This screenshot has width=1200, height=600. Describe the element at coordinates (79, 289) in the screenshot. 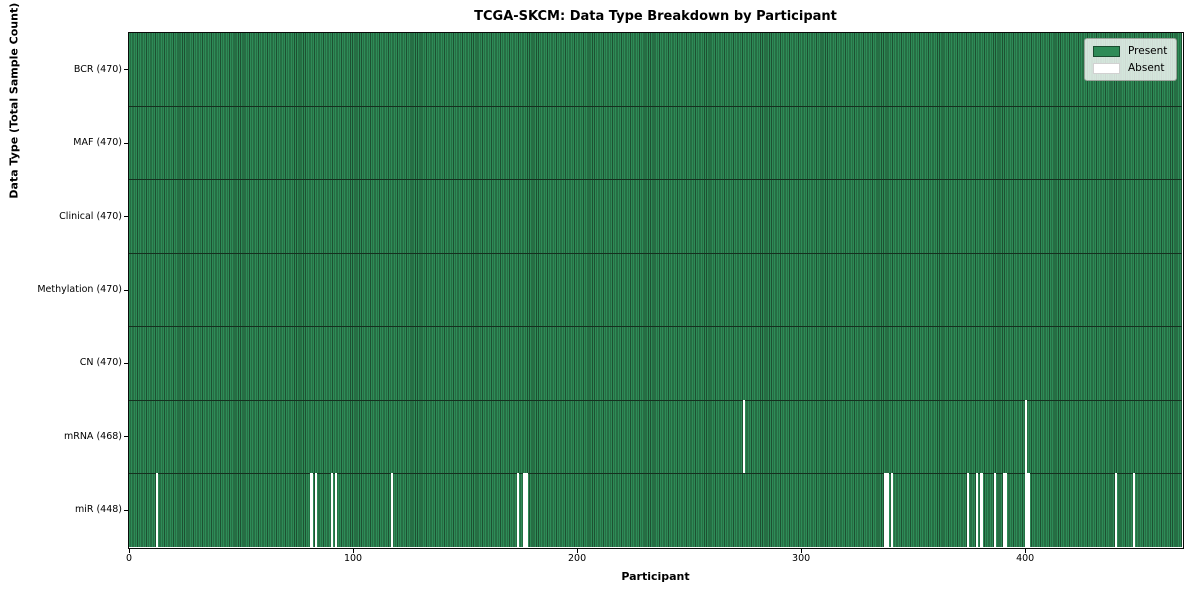

I see `y-tick-label: Methylation (470)` at that location.